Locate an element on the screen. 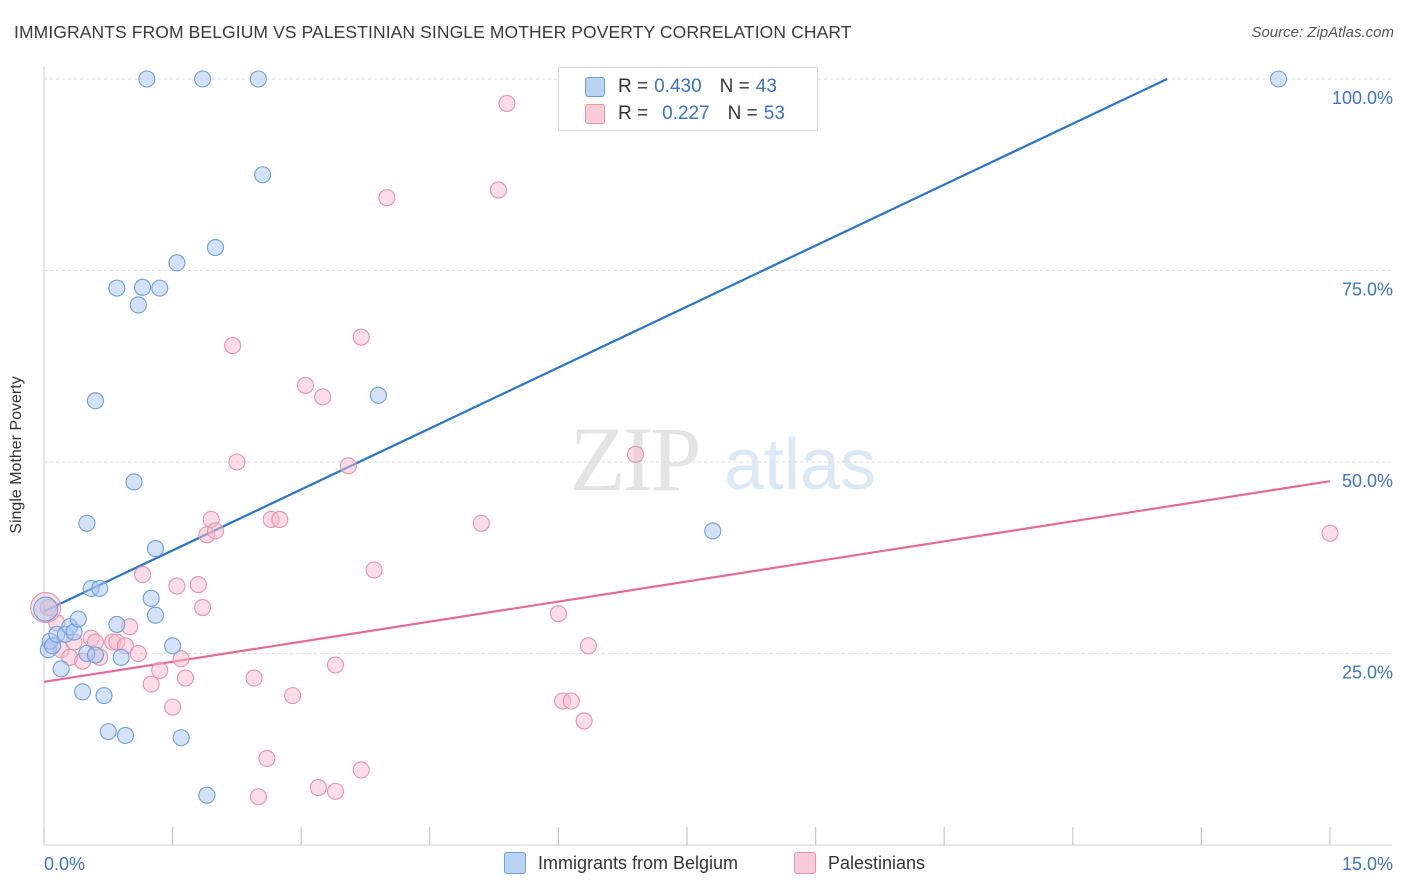 The width and height of the screenshot is (1406, 892). legend-item-belgium: Immigrants from Belgium is located at coordinates (621, 863).